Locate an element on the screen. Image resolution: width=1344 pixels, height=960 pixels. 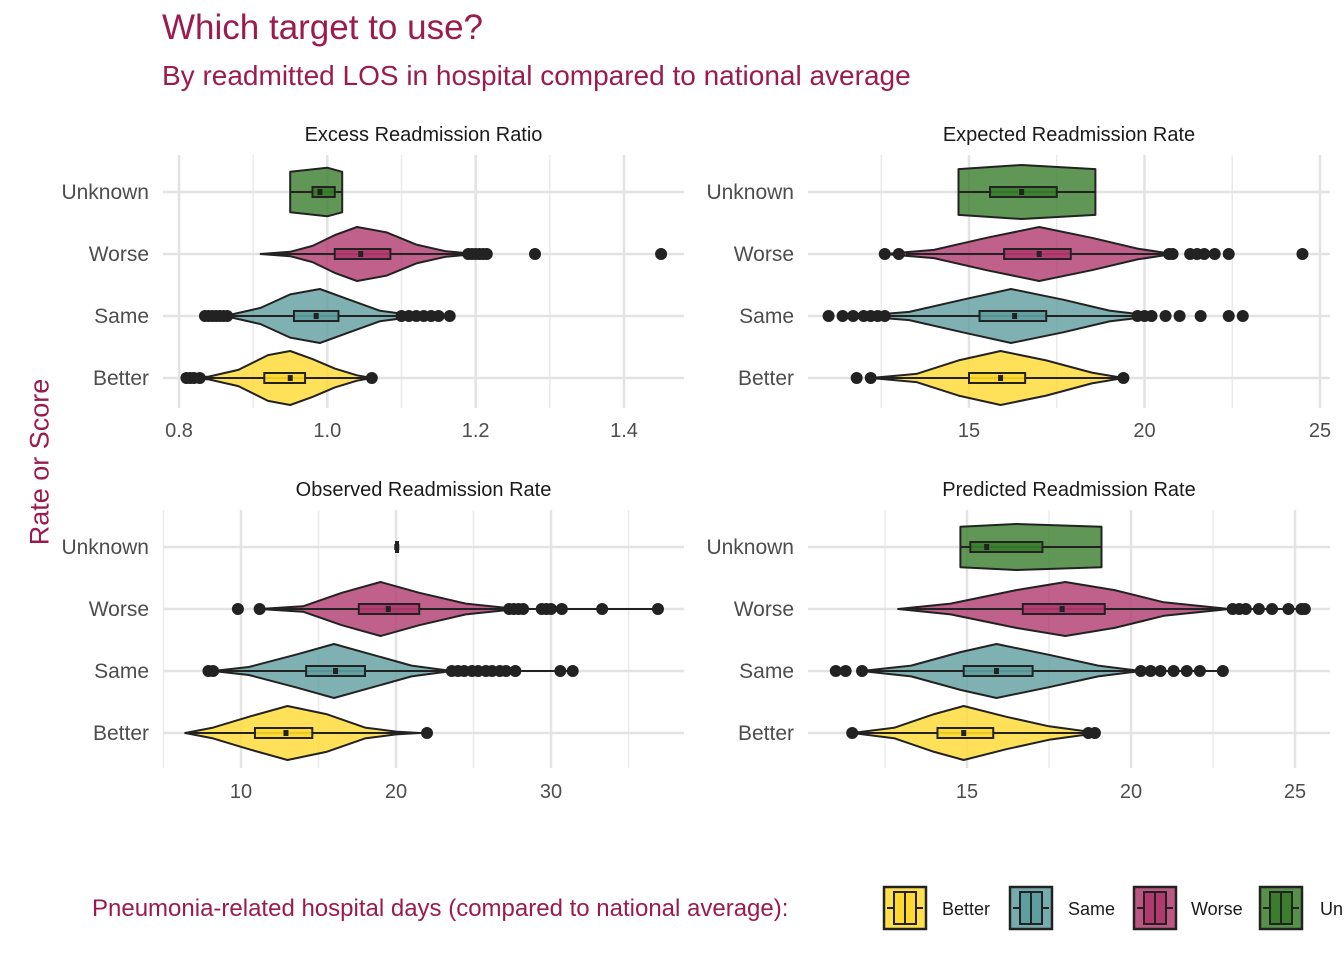
legend-label: Un is located at coordinates (1331, 909).